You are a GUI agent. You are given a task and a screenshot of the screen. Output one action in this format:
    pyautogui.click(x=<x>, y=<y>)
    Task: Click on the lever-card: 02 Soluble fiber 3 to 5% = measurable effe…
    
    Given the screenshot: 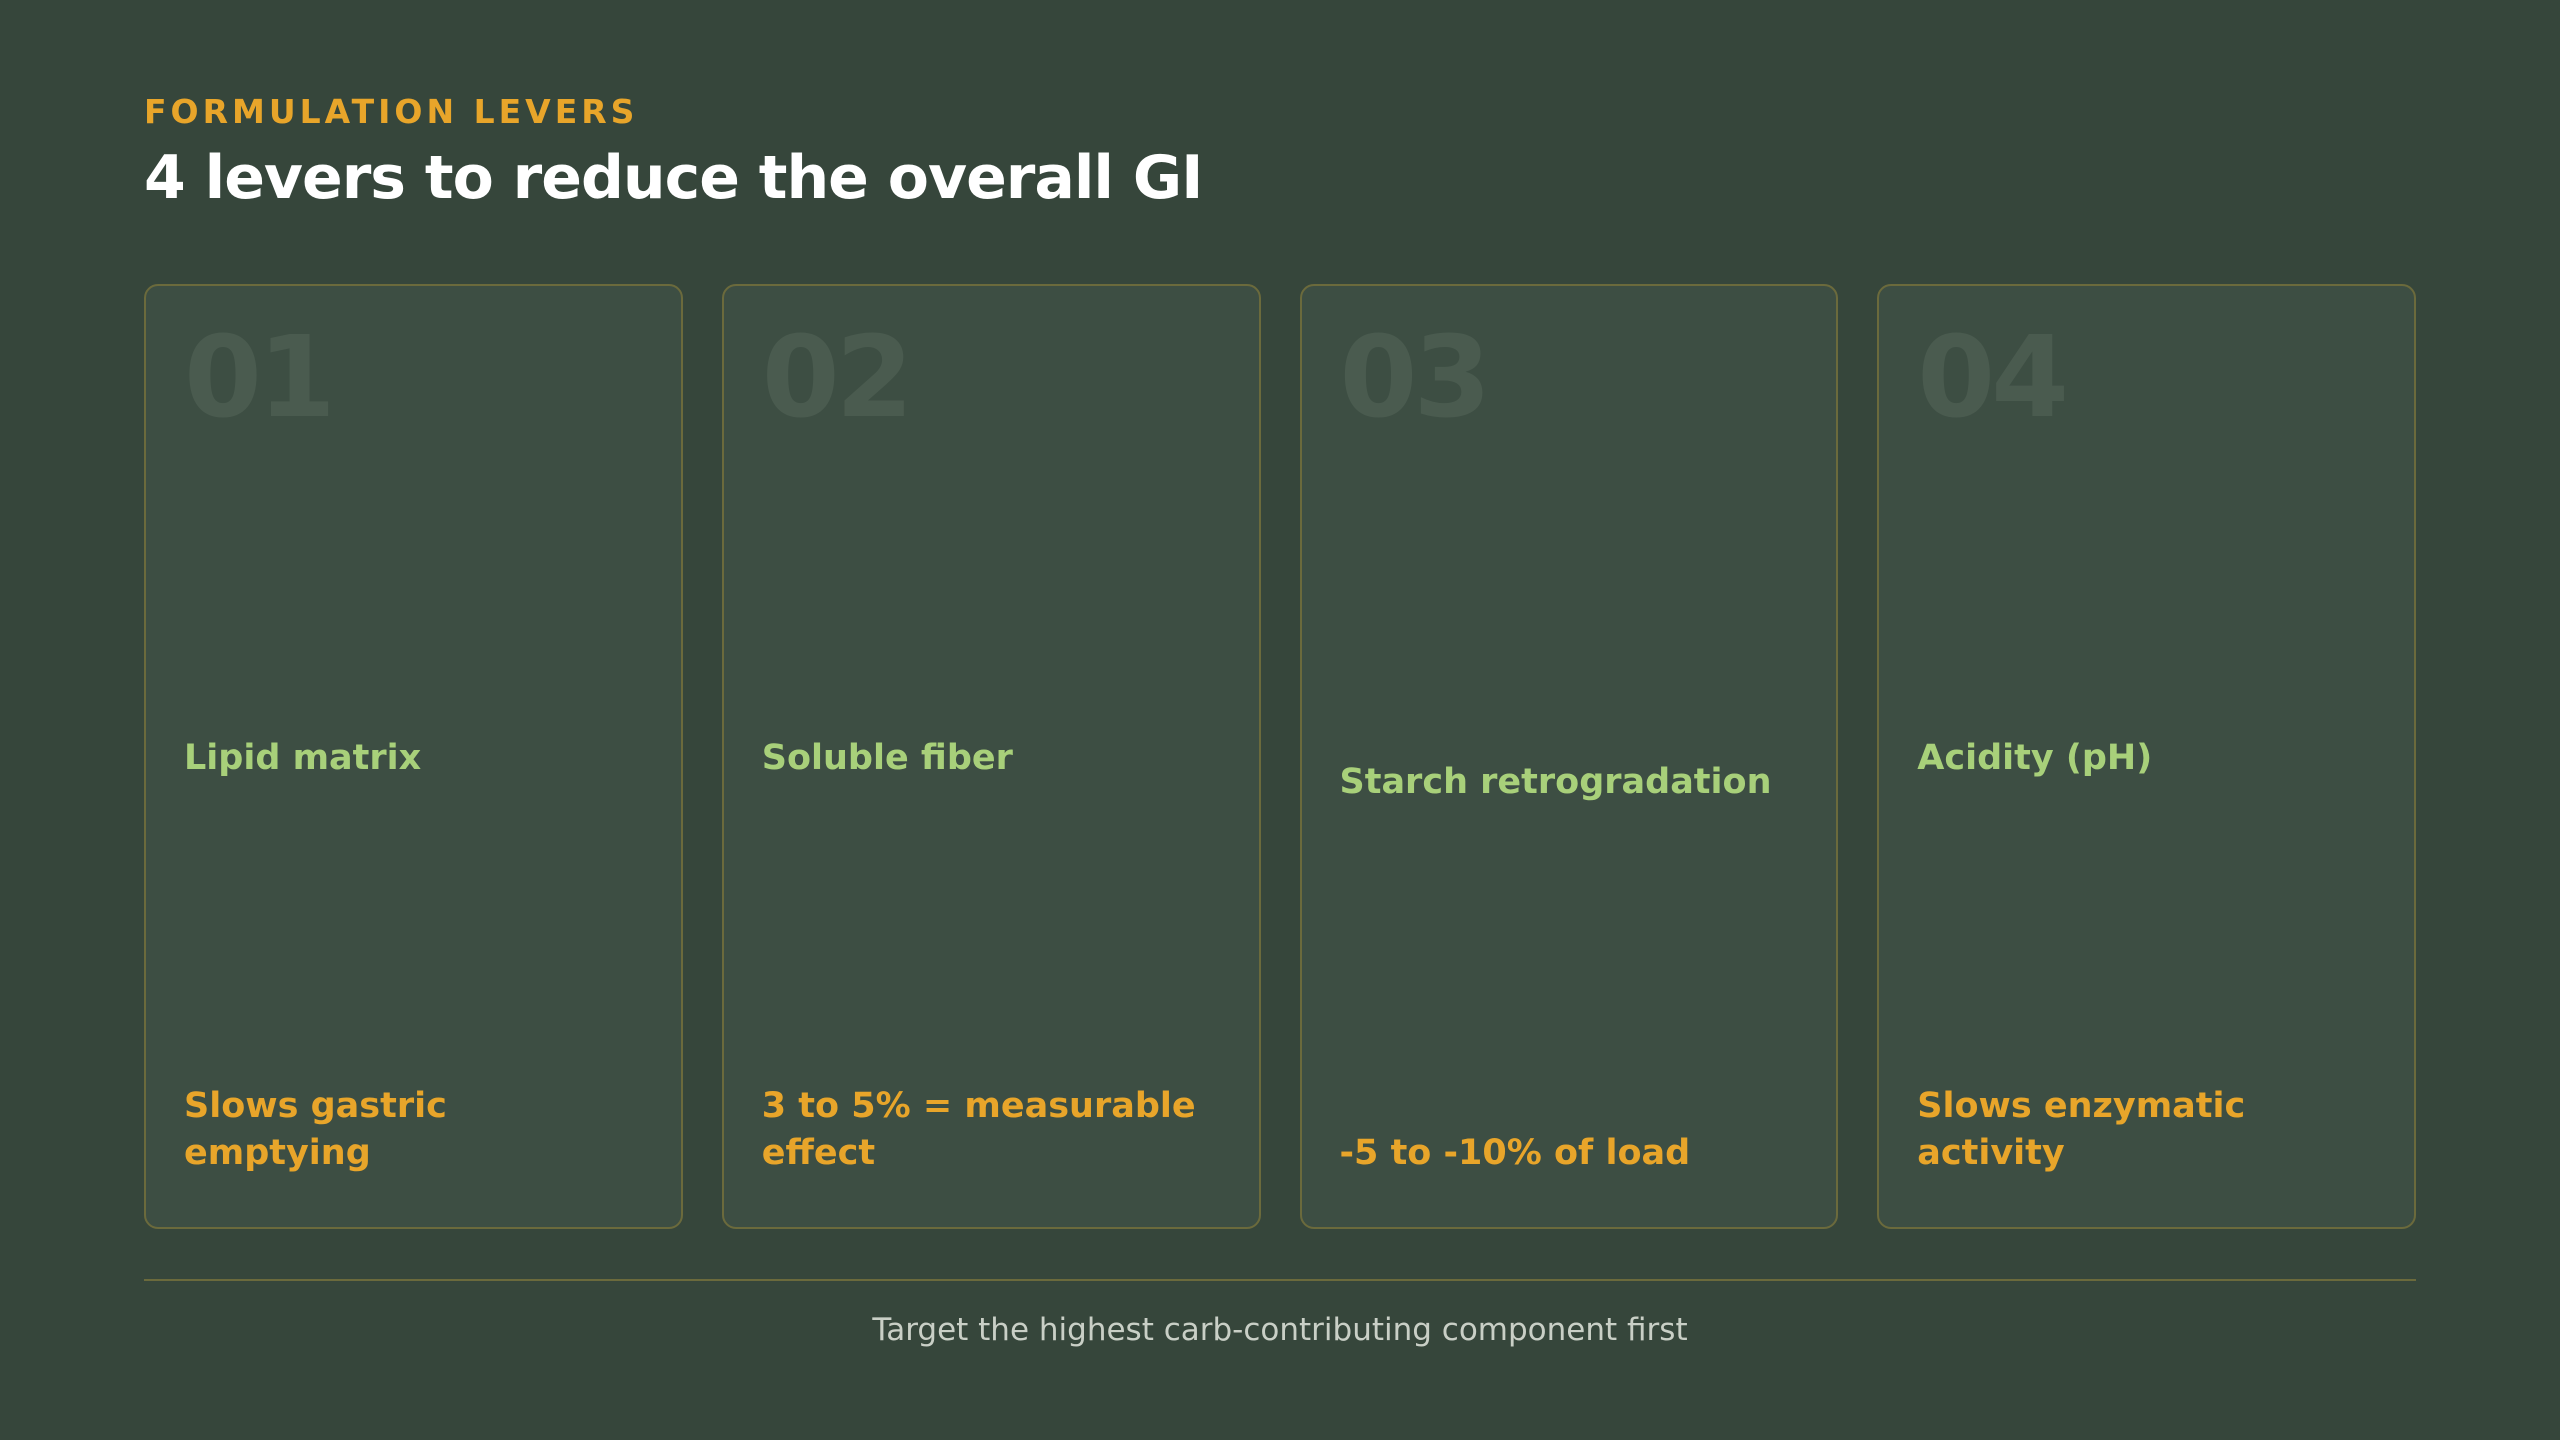 What is the action you would take?
    pyautogui.click(x=991, y=756)
    